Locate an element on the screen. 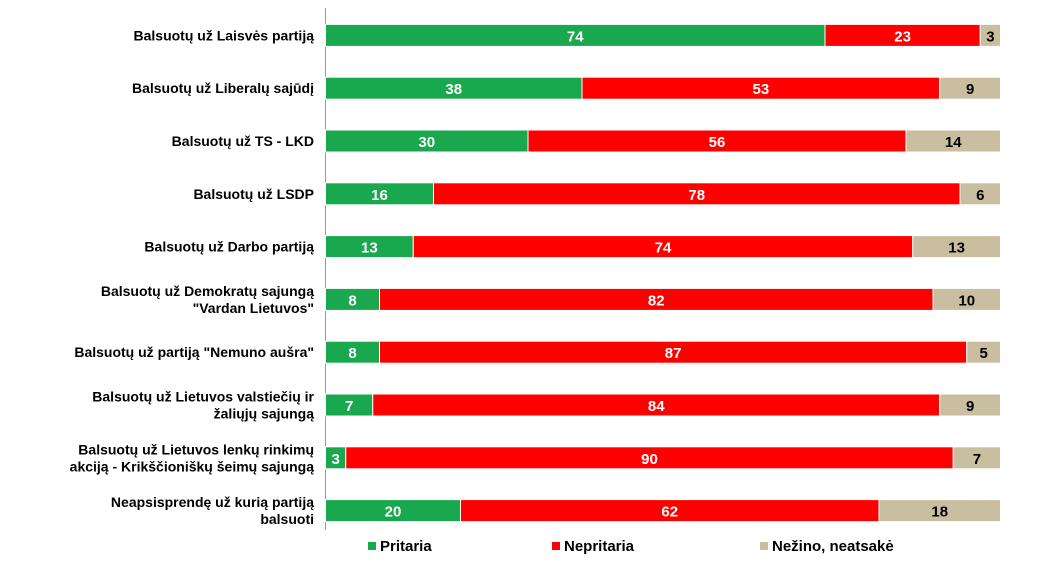 Image resolution: width=1056 pixels, height=567 pixels. category-label-line: Balsuotų už Darbo partiją is located at coordinates (229, 247).